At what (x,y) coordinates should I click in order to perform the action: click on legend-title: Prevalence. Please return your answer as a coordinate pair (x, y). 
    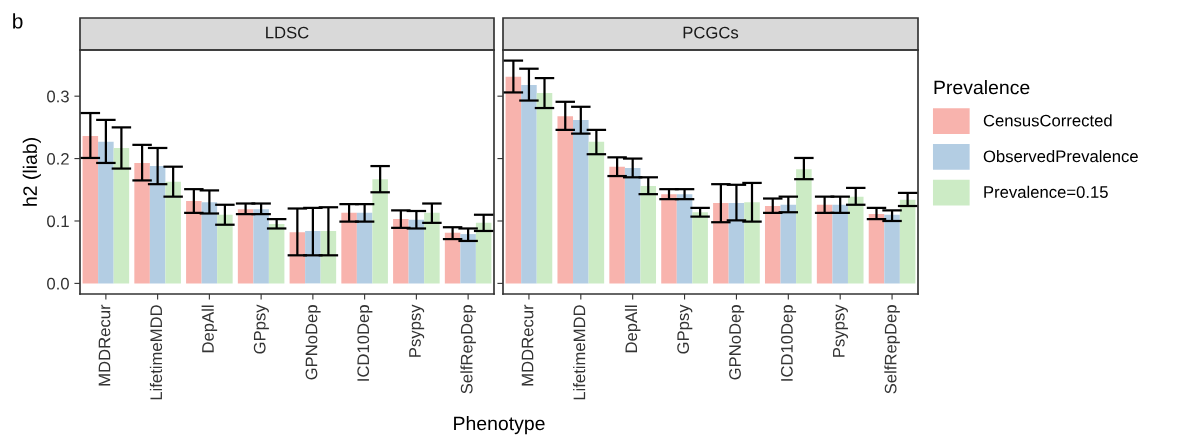
    Looking at the image, I should click on (982, 87).